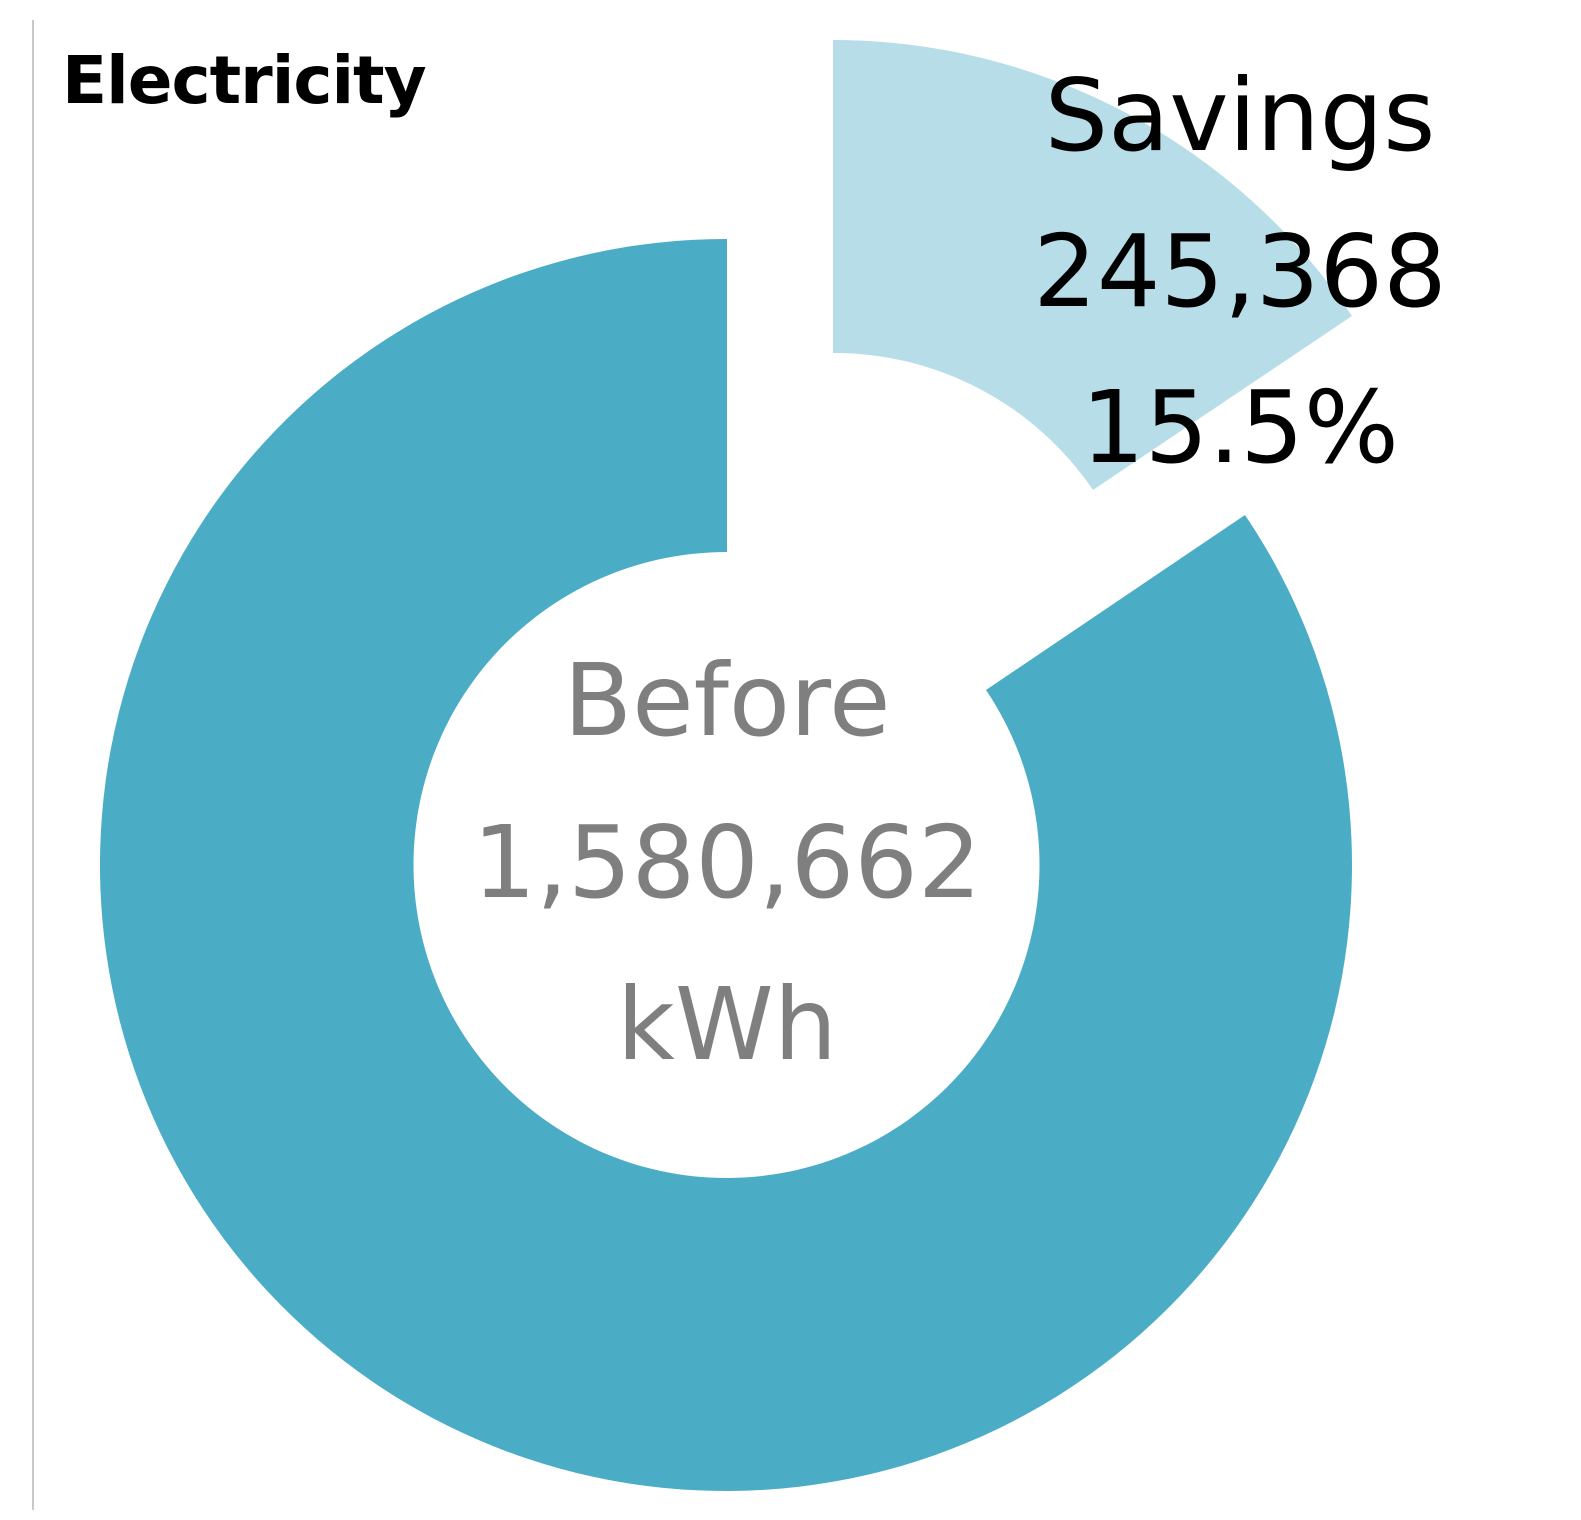 The height and width of the screenshot is (1520, 1581). What do you see at coordinates (1240, 115) in the screenshot?
I see `savings-label-text: Savings` at bounding box center [1240, 115].